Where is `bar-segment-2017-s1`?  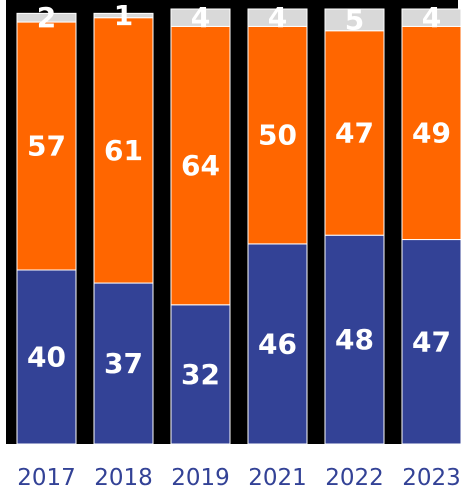 bar-segment-2017-s1 is located at coordinates (46, 356).